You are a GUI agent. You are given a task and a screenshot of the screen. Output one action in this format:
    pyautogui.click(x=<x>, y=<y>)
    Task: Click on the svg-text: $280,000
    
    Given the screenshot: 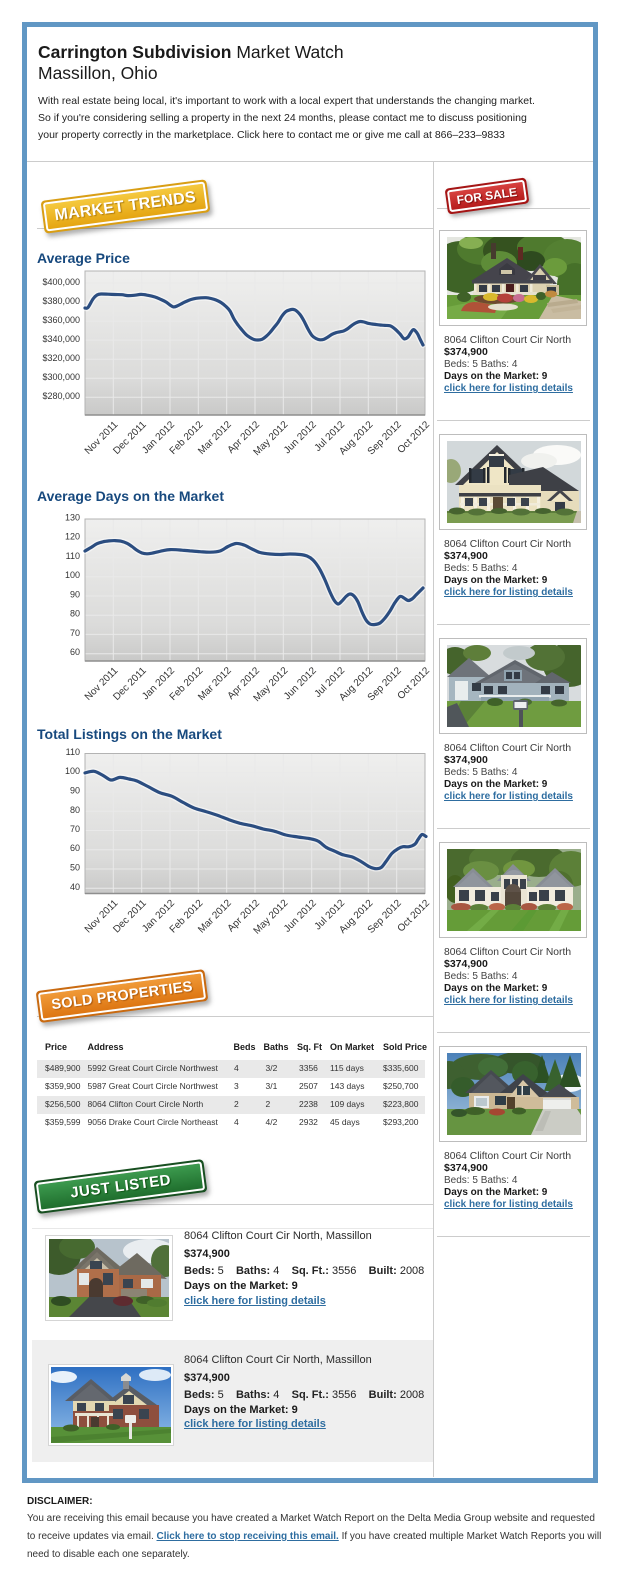 What is the action you would take?
    pyautogui.click(x=61, y=396)
    